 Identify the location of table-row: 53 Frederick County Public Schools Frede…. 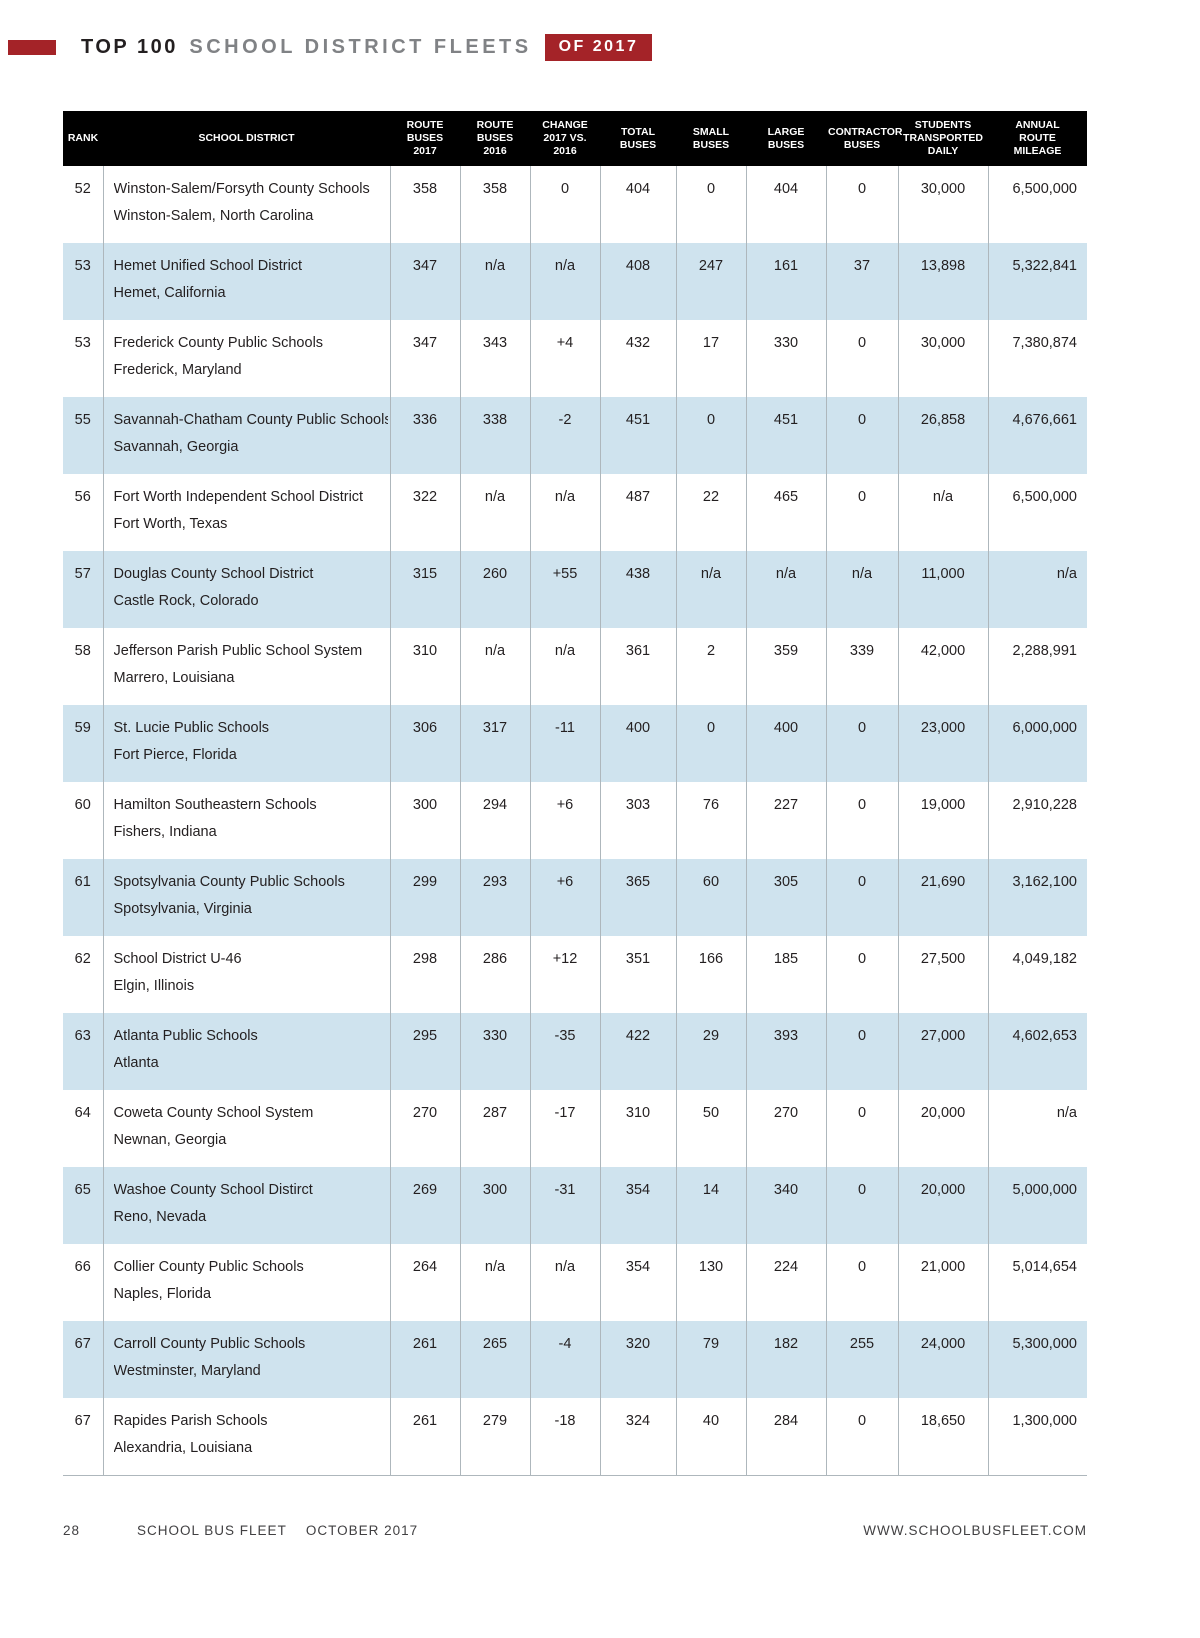
(575, 358).